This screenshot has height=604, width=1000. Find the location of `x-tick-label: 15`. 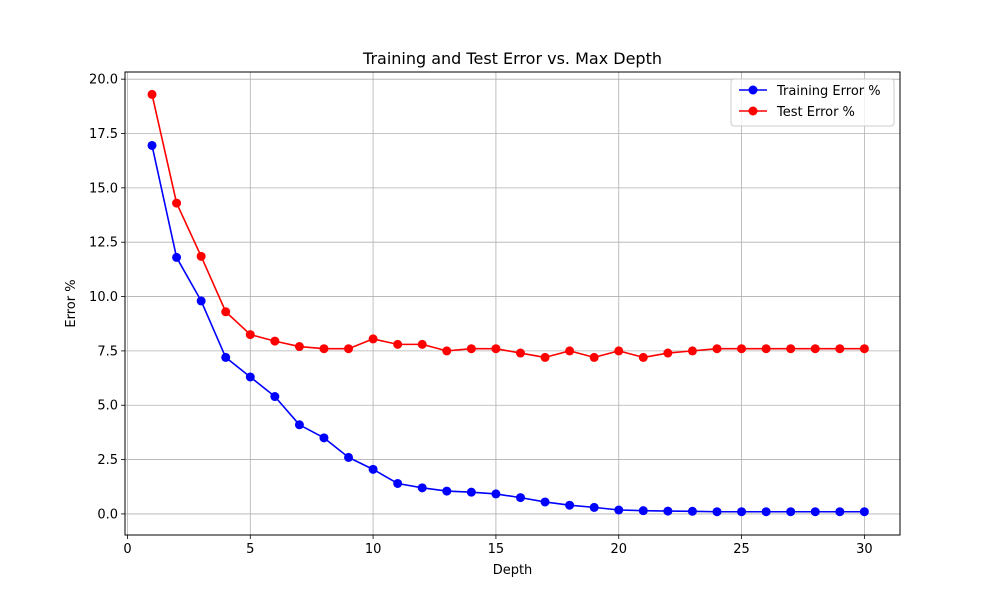

x-tick-label: 15 is located at coordinates (496, 549).